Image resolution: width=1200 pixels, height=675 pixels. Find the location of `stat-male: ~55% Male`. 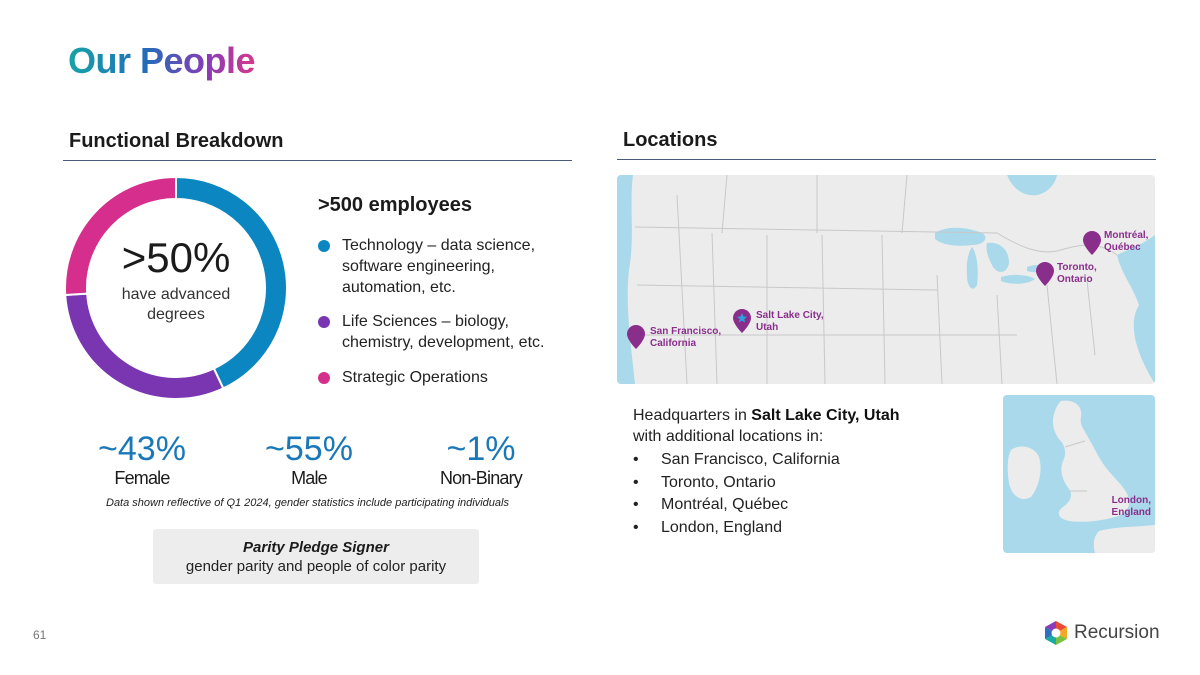

stat-male: ~55% Male is located at coordinates (309, 460).